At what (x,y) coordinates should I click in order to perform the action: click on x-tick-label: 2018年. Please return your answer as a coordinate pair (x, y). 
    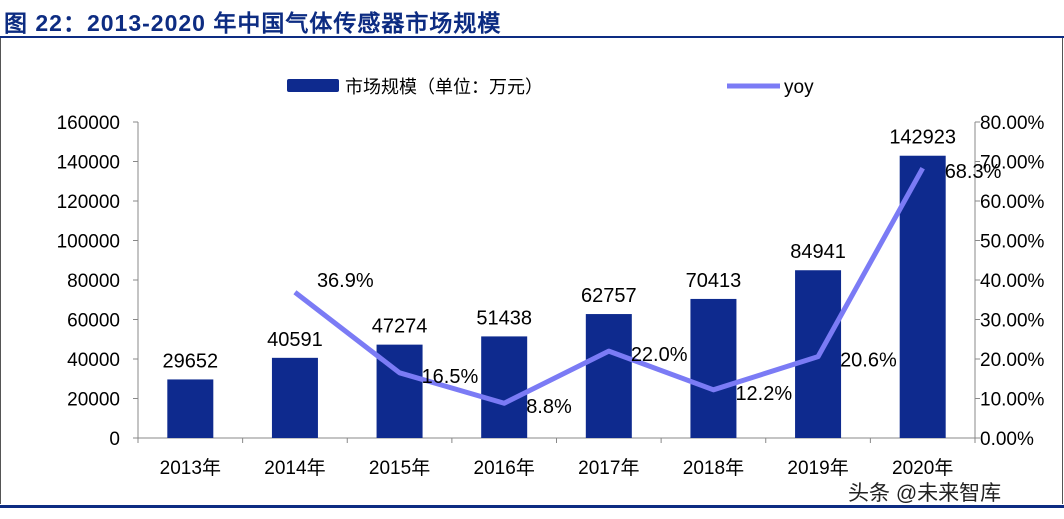
    Looking at the image, I should click on (713, 468).